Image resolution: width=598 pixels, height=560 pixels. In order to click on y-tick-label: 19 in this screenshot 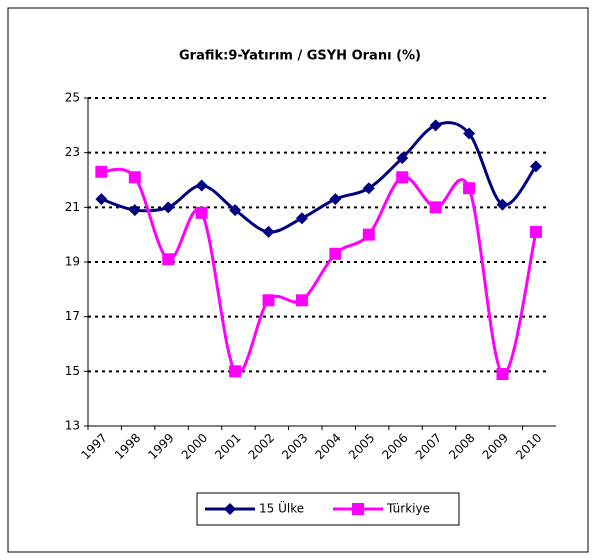, I will do `click(72, 262)`.